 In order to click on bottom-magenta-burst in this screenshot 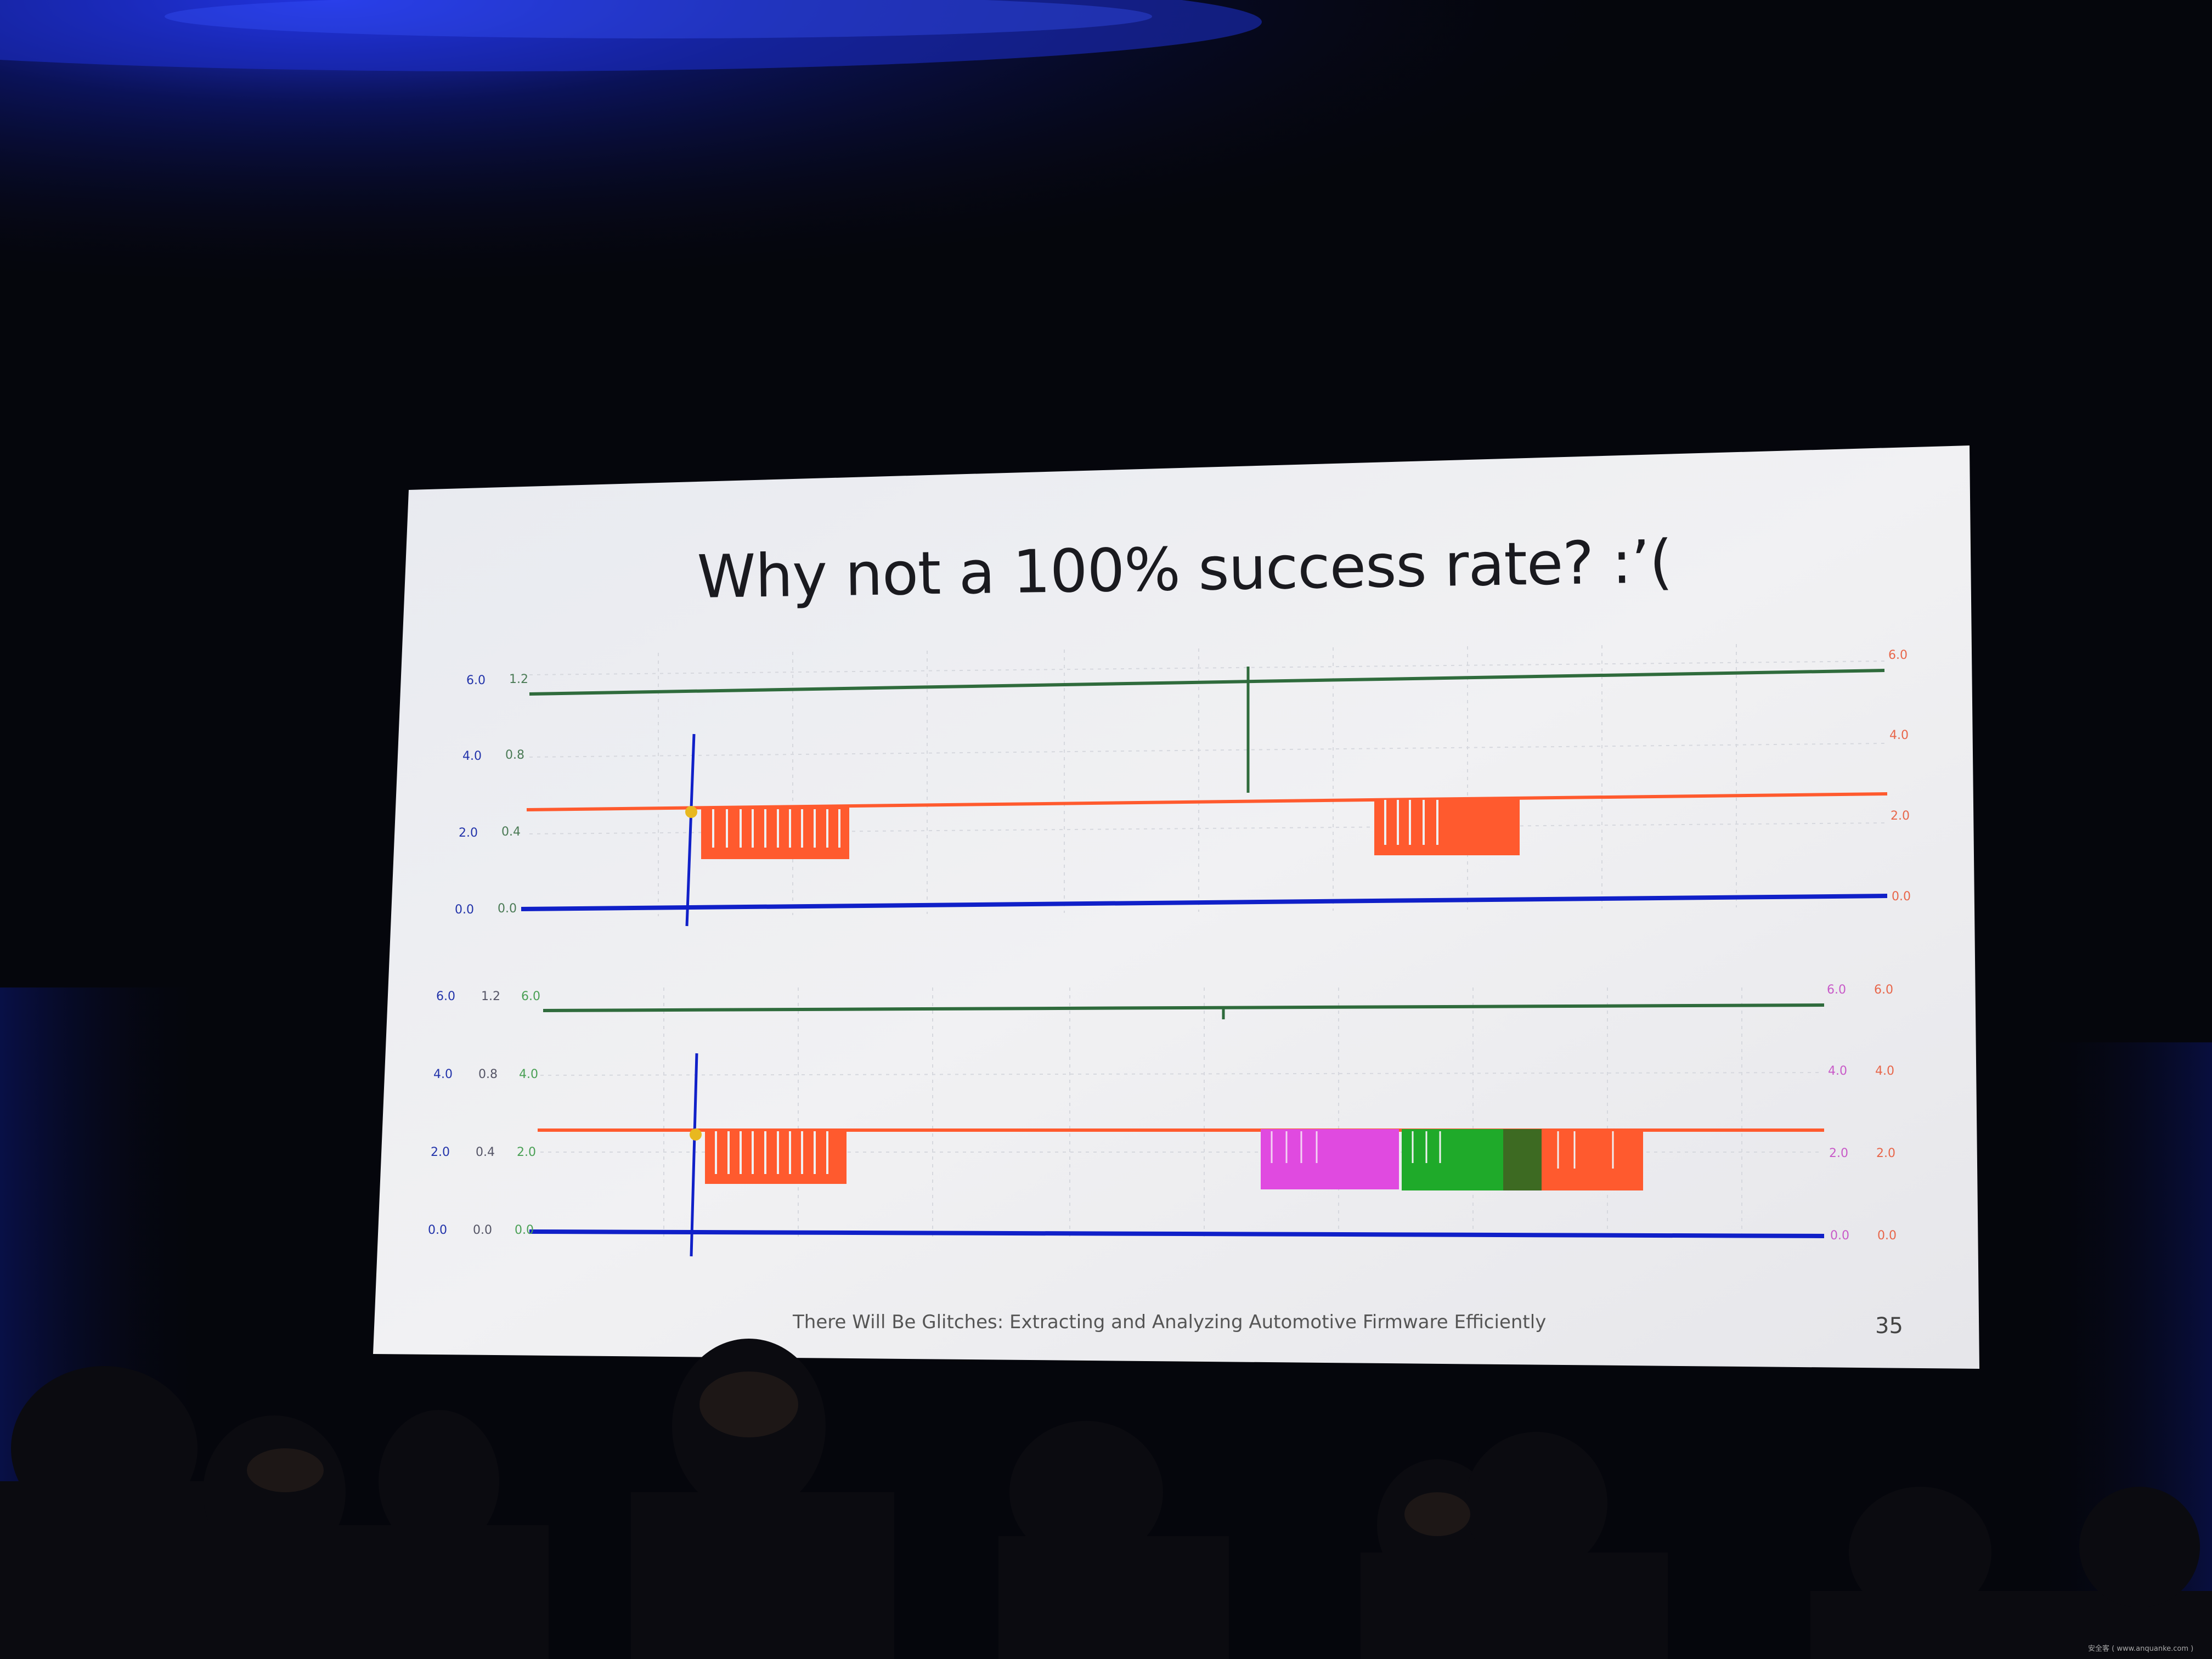, I will do `click(1330, 1159)`.